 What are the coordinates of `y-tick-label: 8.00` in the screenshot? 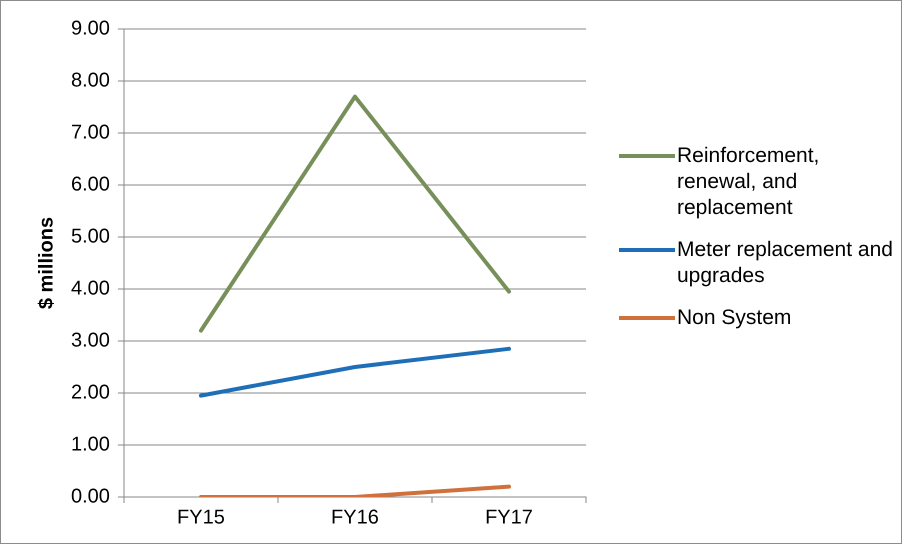 It's located at (90, 81).